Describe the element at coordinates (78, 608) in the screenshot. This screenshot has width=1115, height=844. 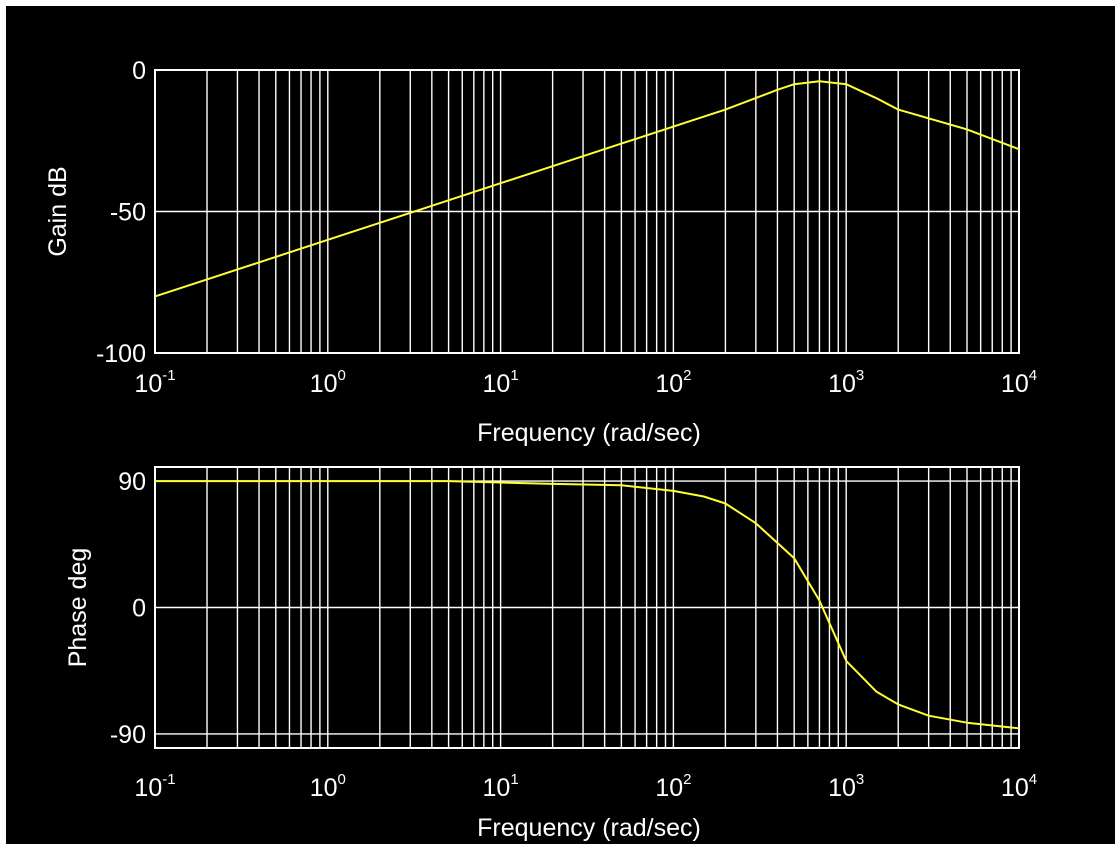
I see `phase-y-axis-label: Phase deg` at that location.